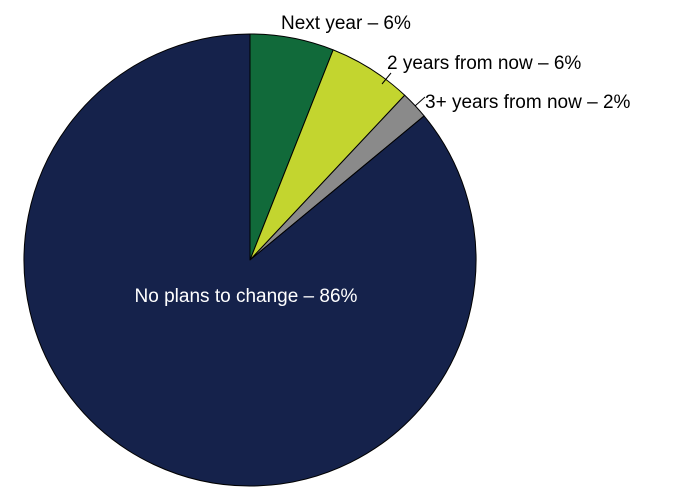 The width and height of the screenshot is (687, 492). What do you see at coordinates (386, 78) in the screenshot?
I see `leader-line-2-years-from-now` at bounding box center [386, 78].